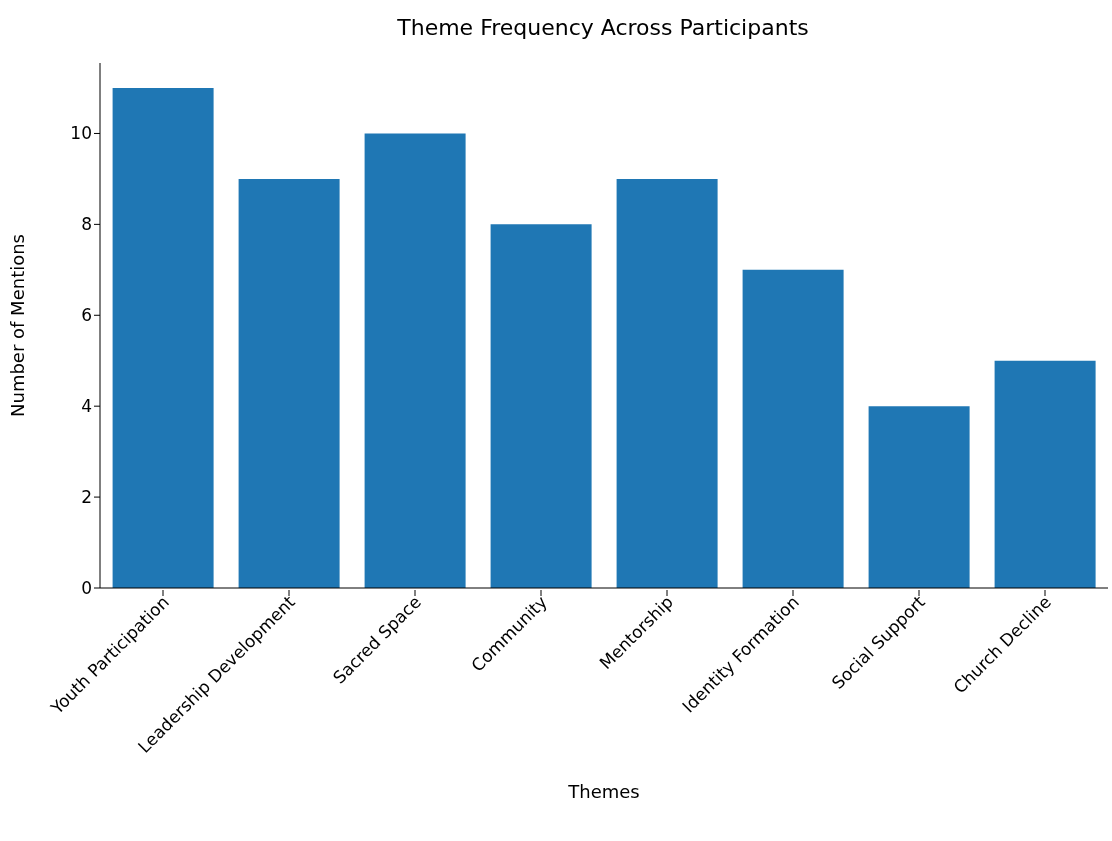 The image size is (1112, 841). I want to click on y-tick-label: 10, so click(81, 133).